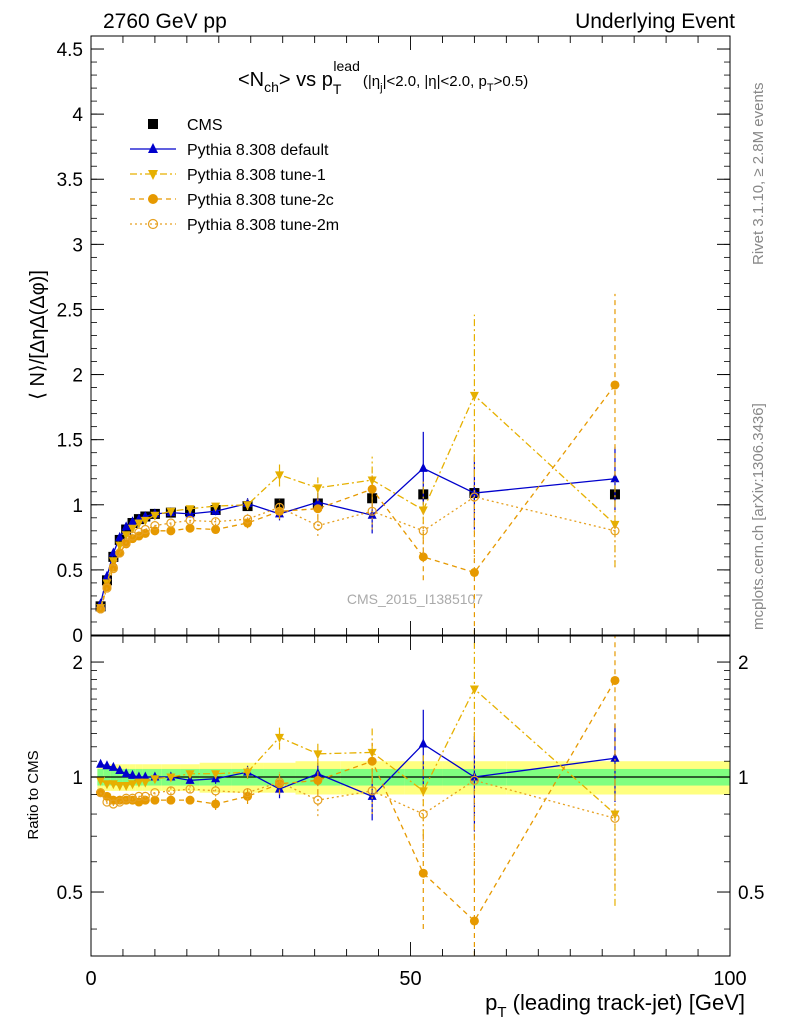 Image resolution: width=786 pixels, height=1024 pixels. I want to click on y-tick-label: 2.5, so click(70, 310).